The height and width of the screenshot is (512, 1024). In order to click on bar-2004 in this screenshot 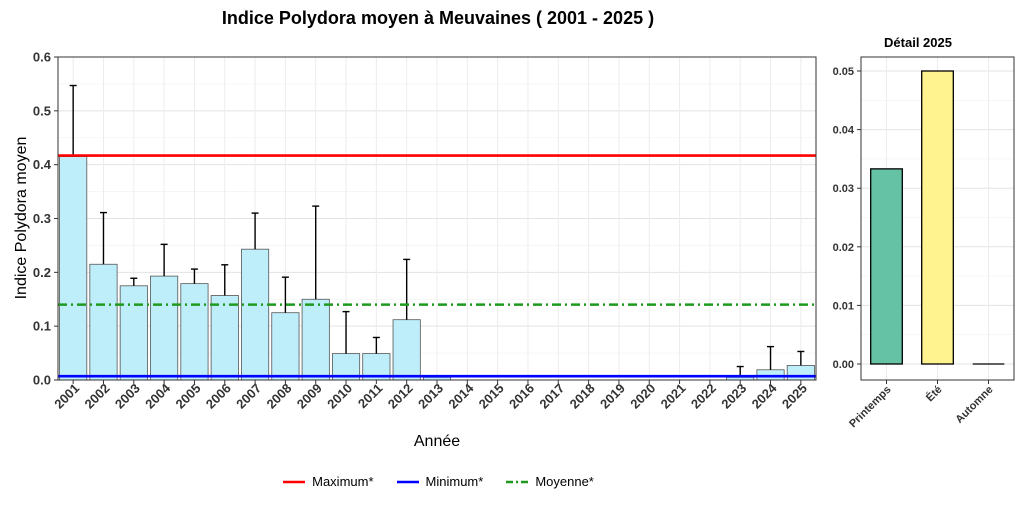, I will do `click(164, 328)`.